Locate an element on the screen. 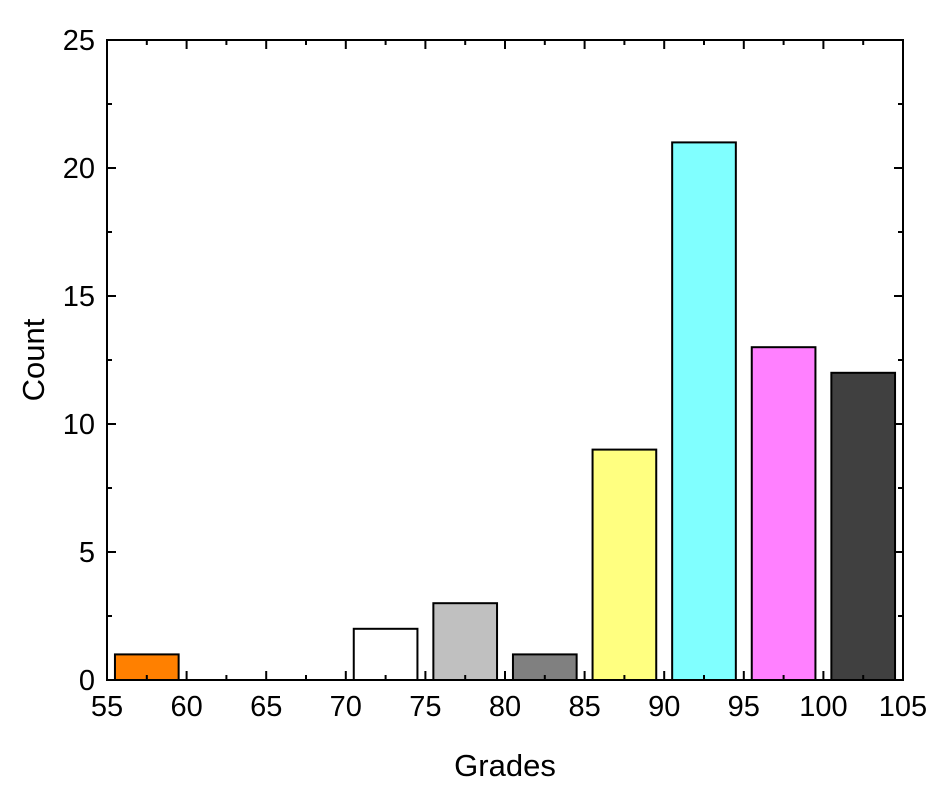 The width and height of the screenshot is (950, 789). y-tick-label: 0 is located at coordinates (87, 681).